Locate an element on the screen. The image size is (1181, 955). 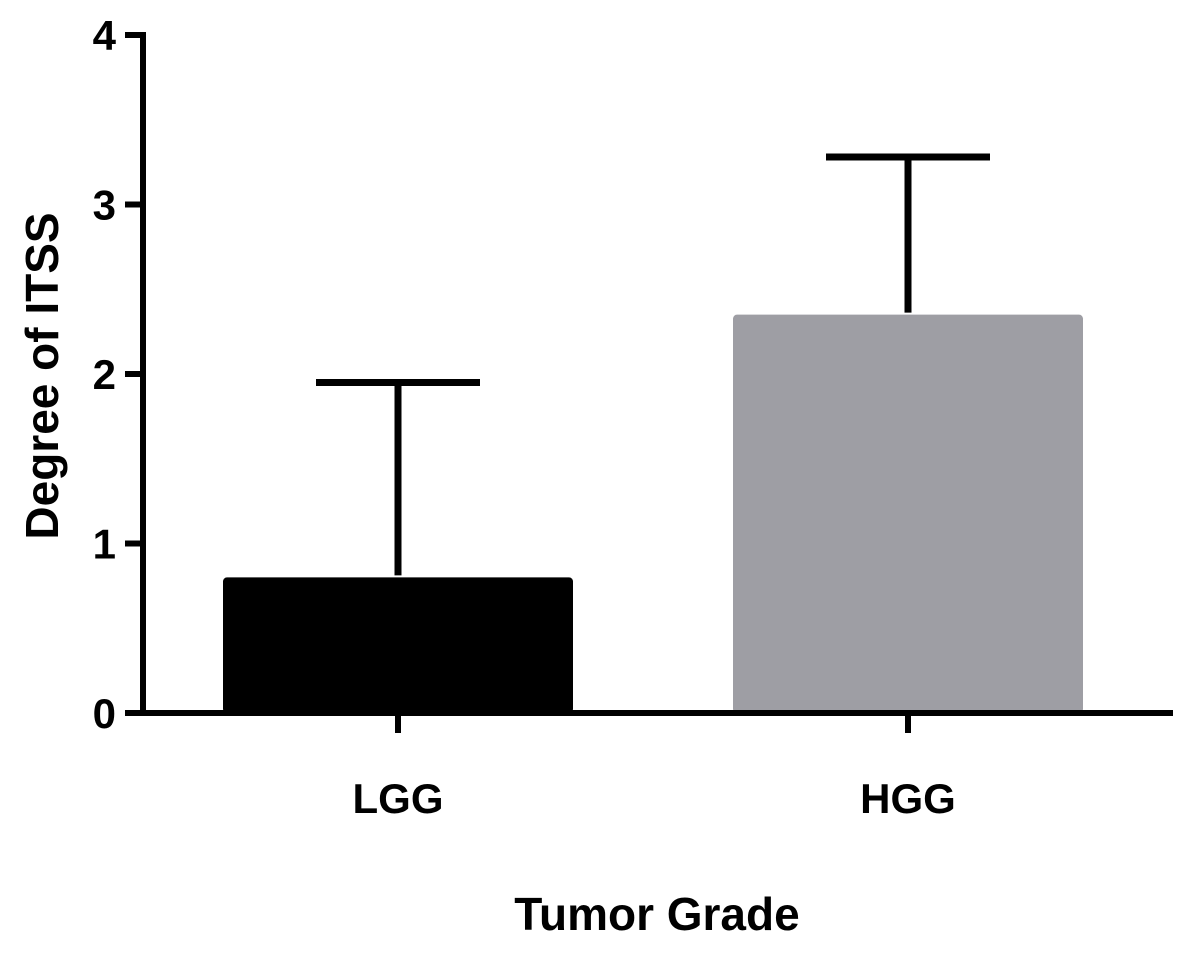
x-tick-label-lgg: LGG is located at coordinates (398, 798).